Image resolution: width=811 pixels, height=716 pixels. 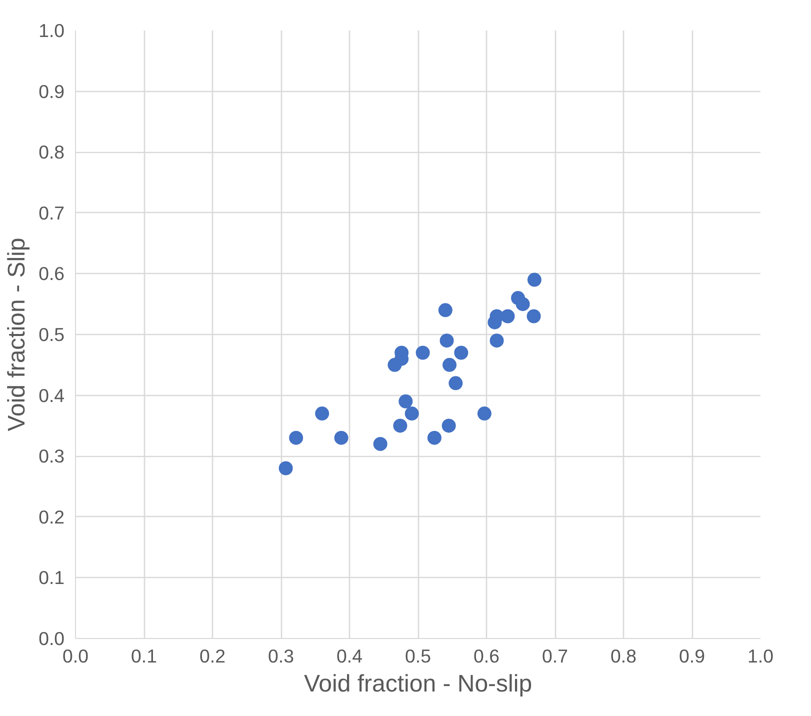 What do you see at coordinates (51, 273) in the screenshot?
I see `y-tick-label: 0.6` at bounding box center [51, 273].